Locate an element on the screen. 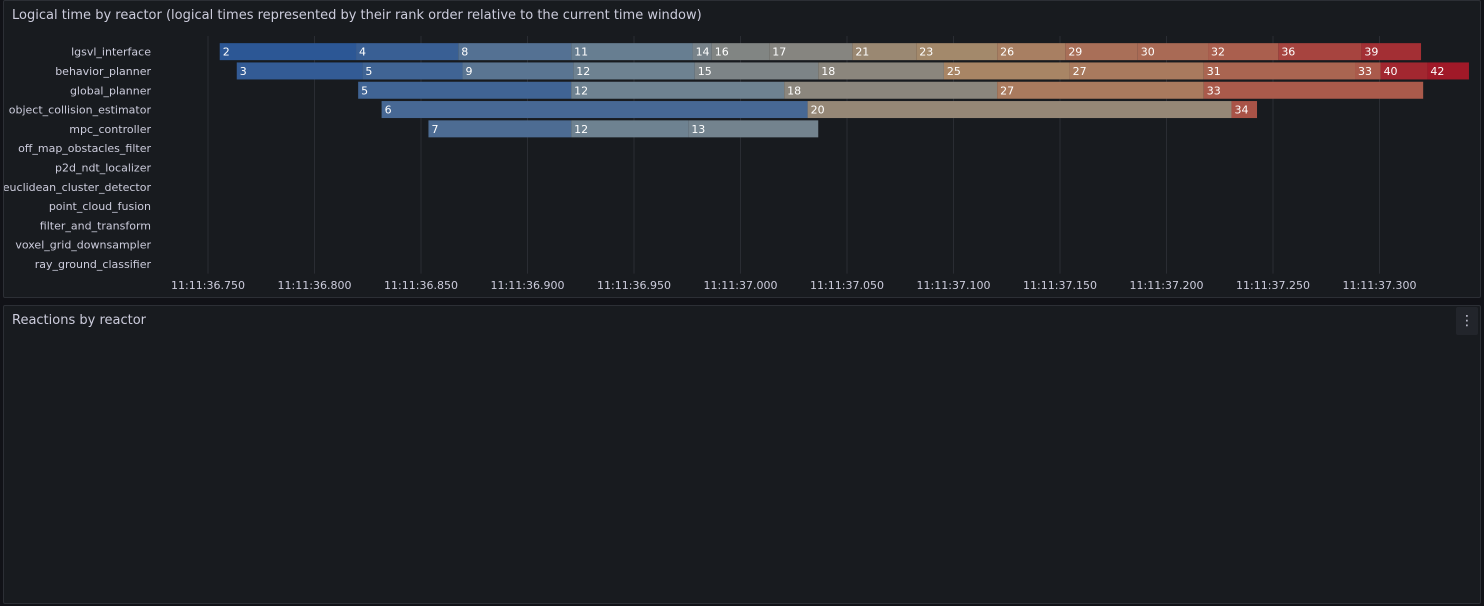  x-tick-label: 11:11:36.750 is located at coordinates (208, 285).